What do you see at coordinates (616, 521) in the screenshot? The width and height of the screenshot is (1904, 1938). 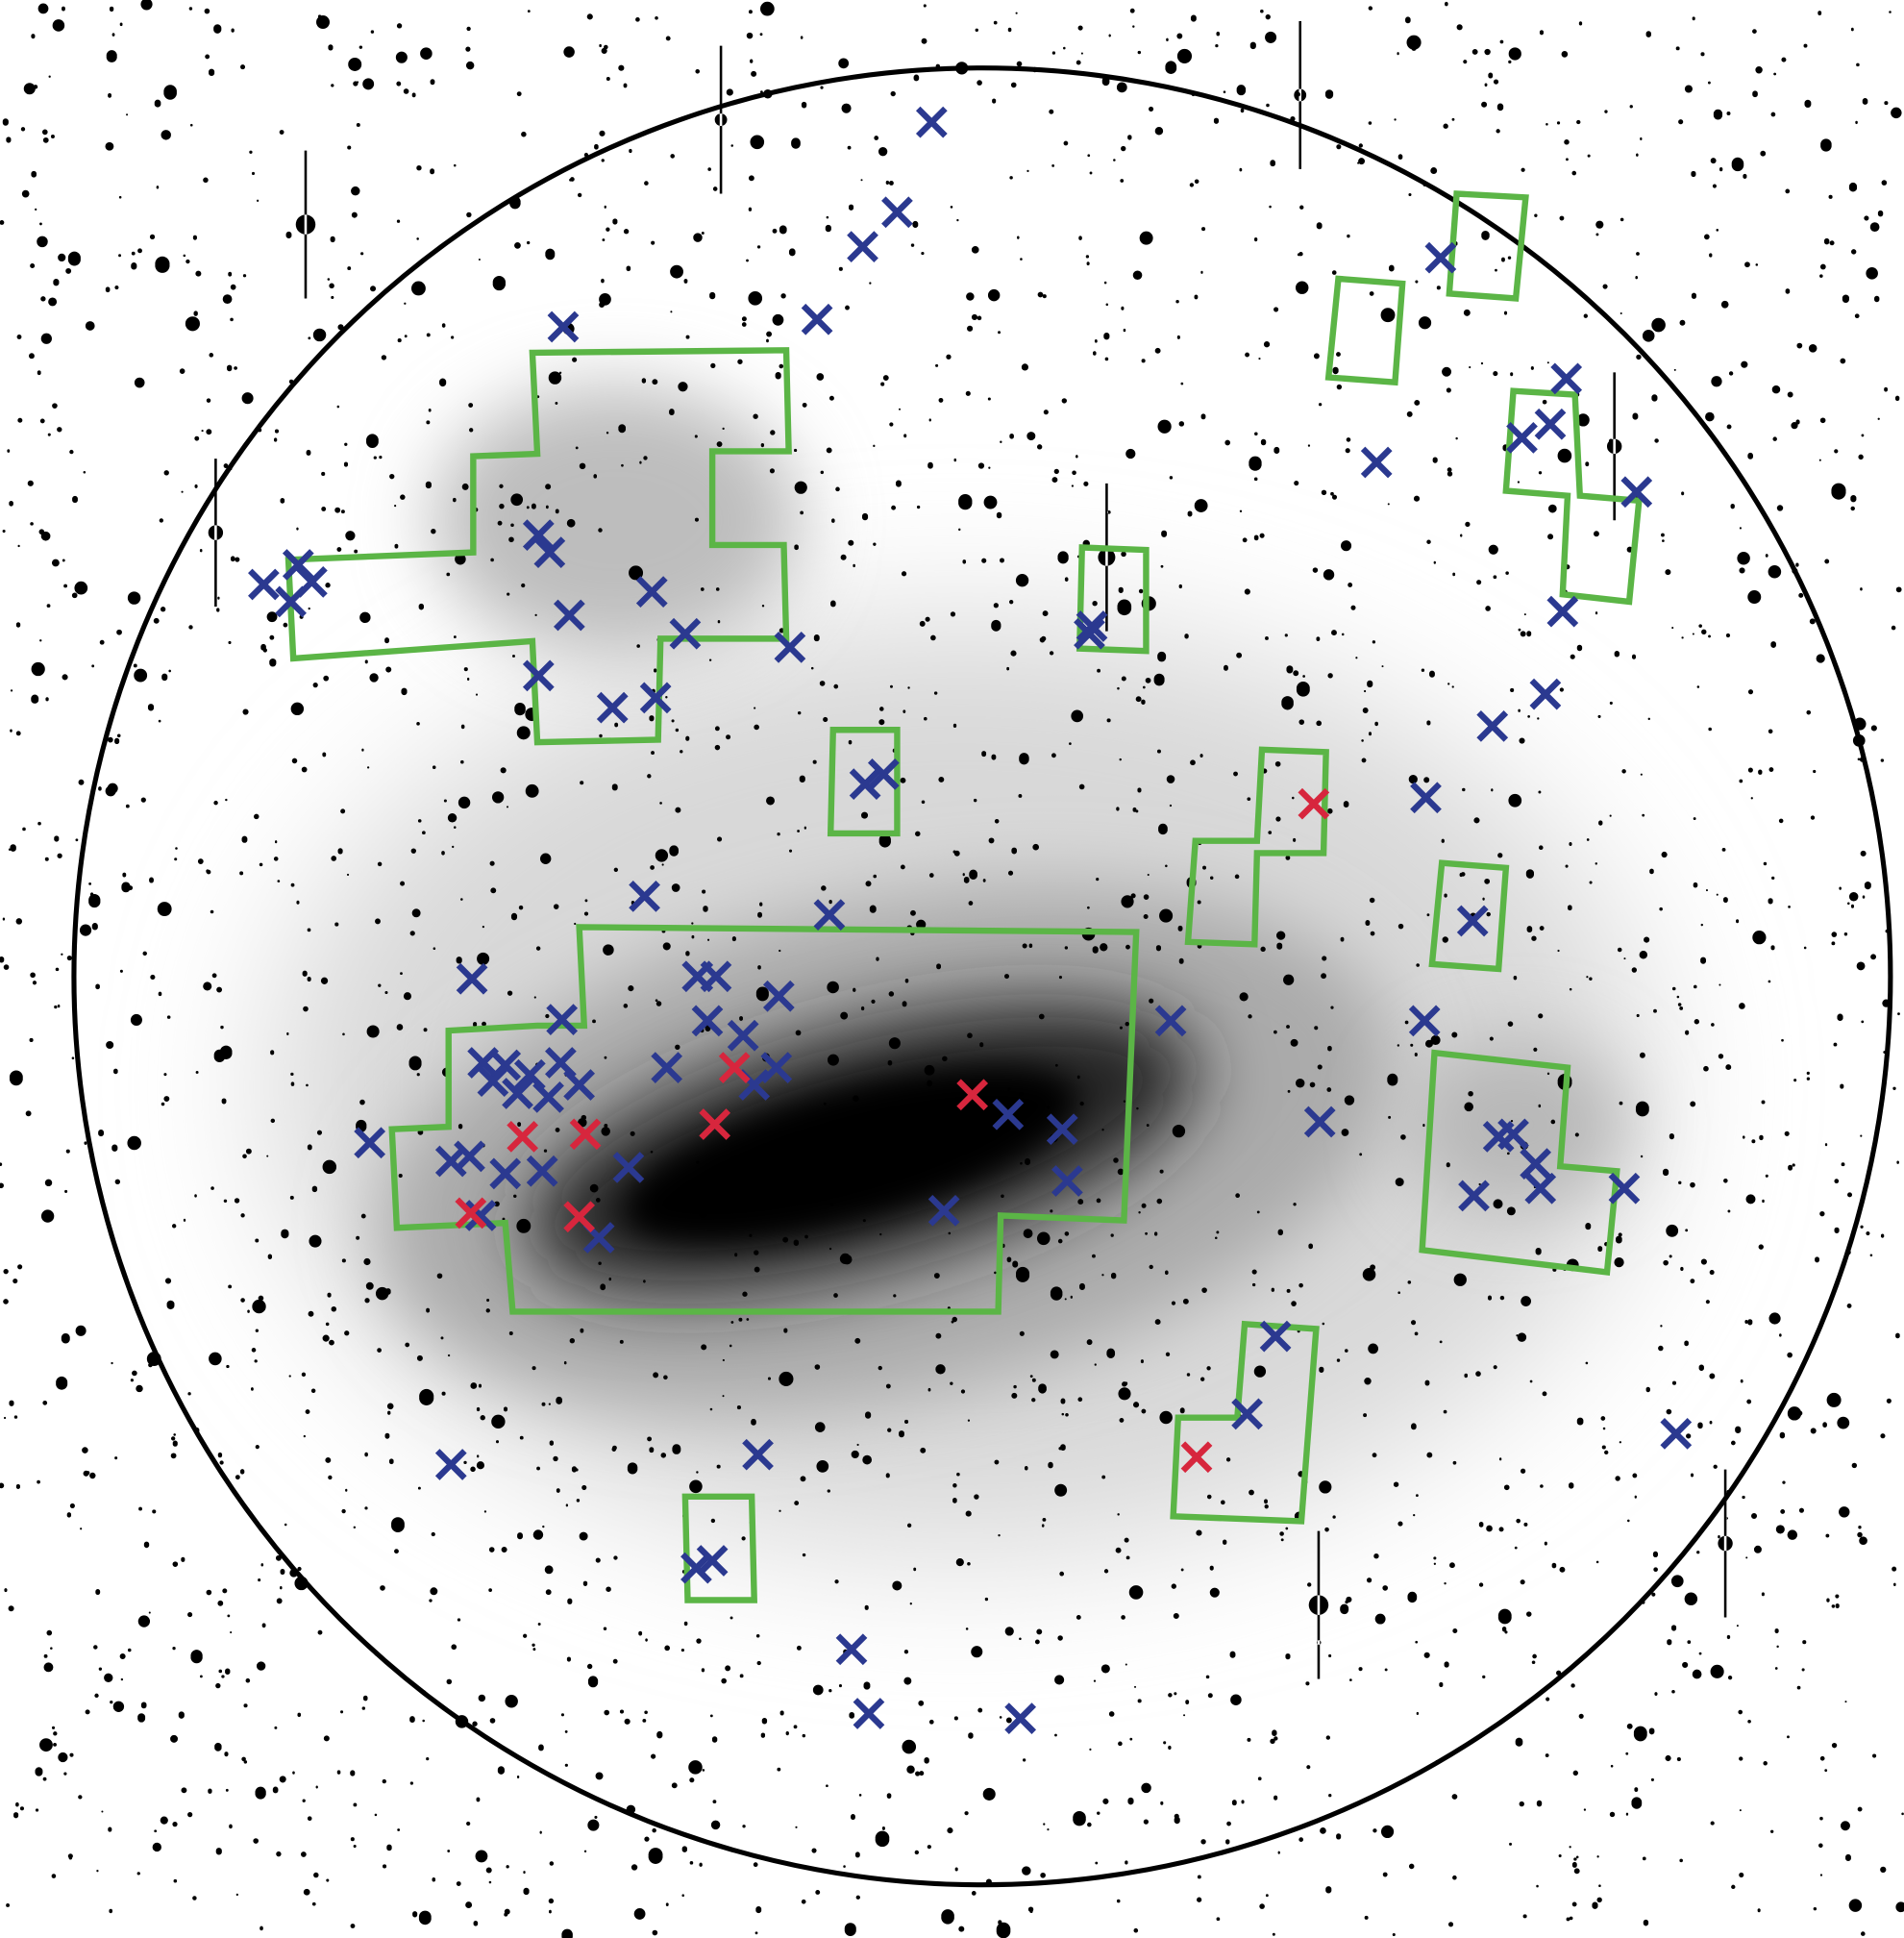 I see `star-forming-region` at bounding box center [616, 521].